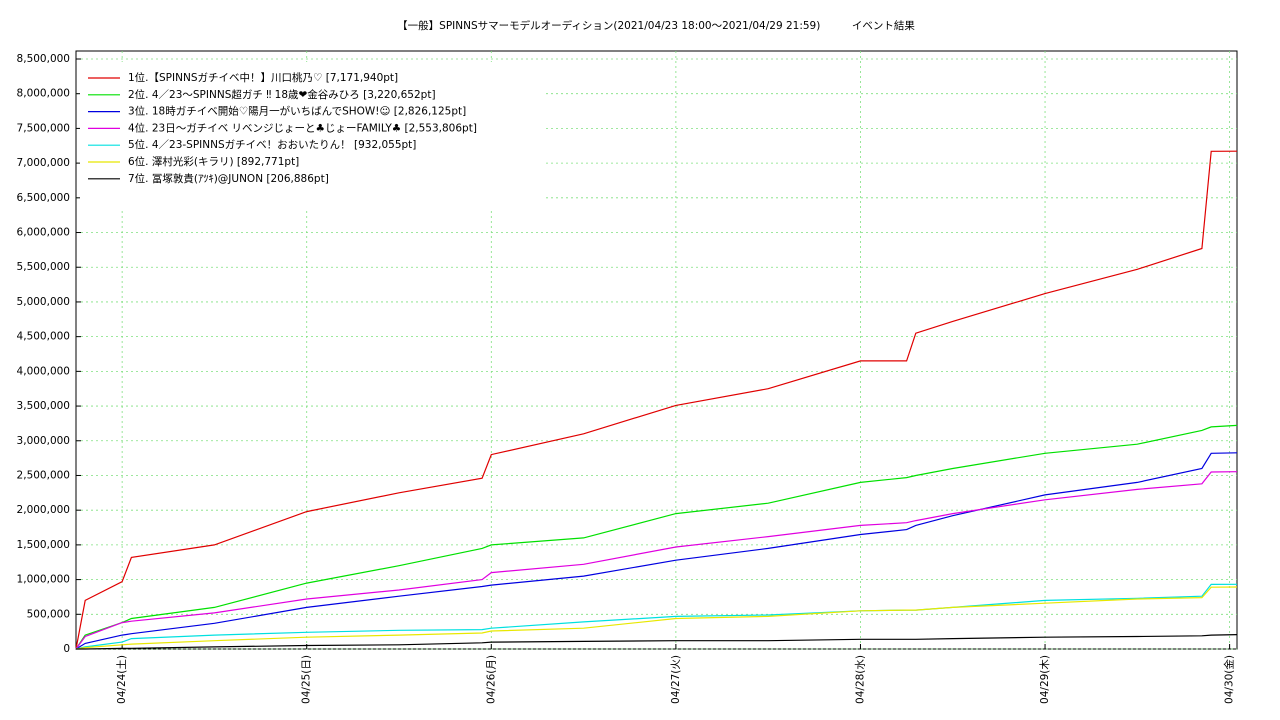  I want to click on x-tick-label: 04/27(火), so click(676, 679).